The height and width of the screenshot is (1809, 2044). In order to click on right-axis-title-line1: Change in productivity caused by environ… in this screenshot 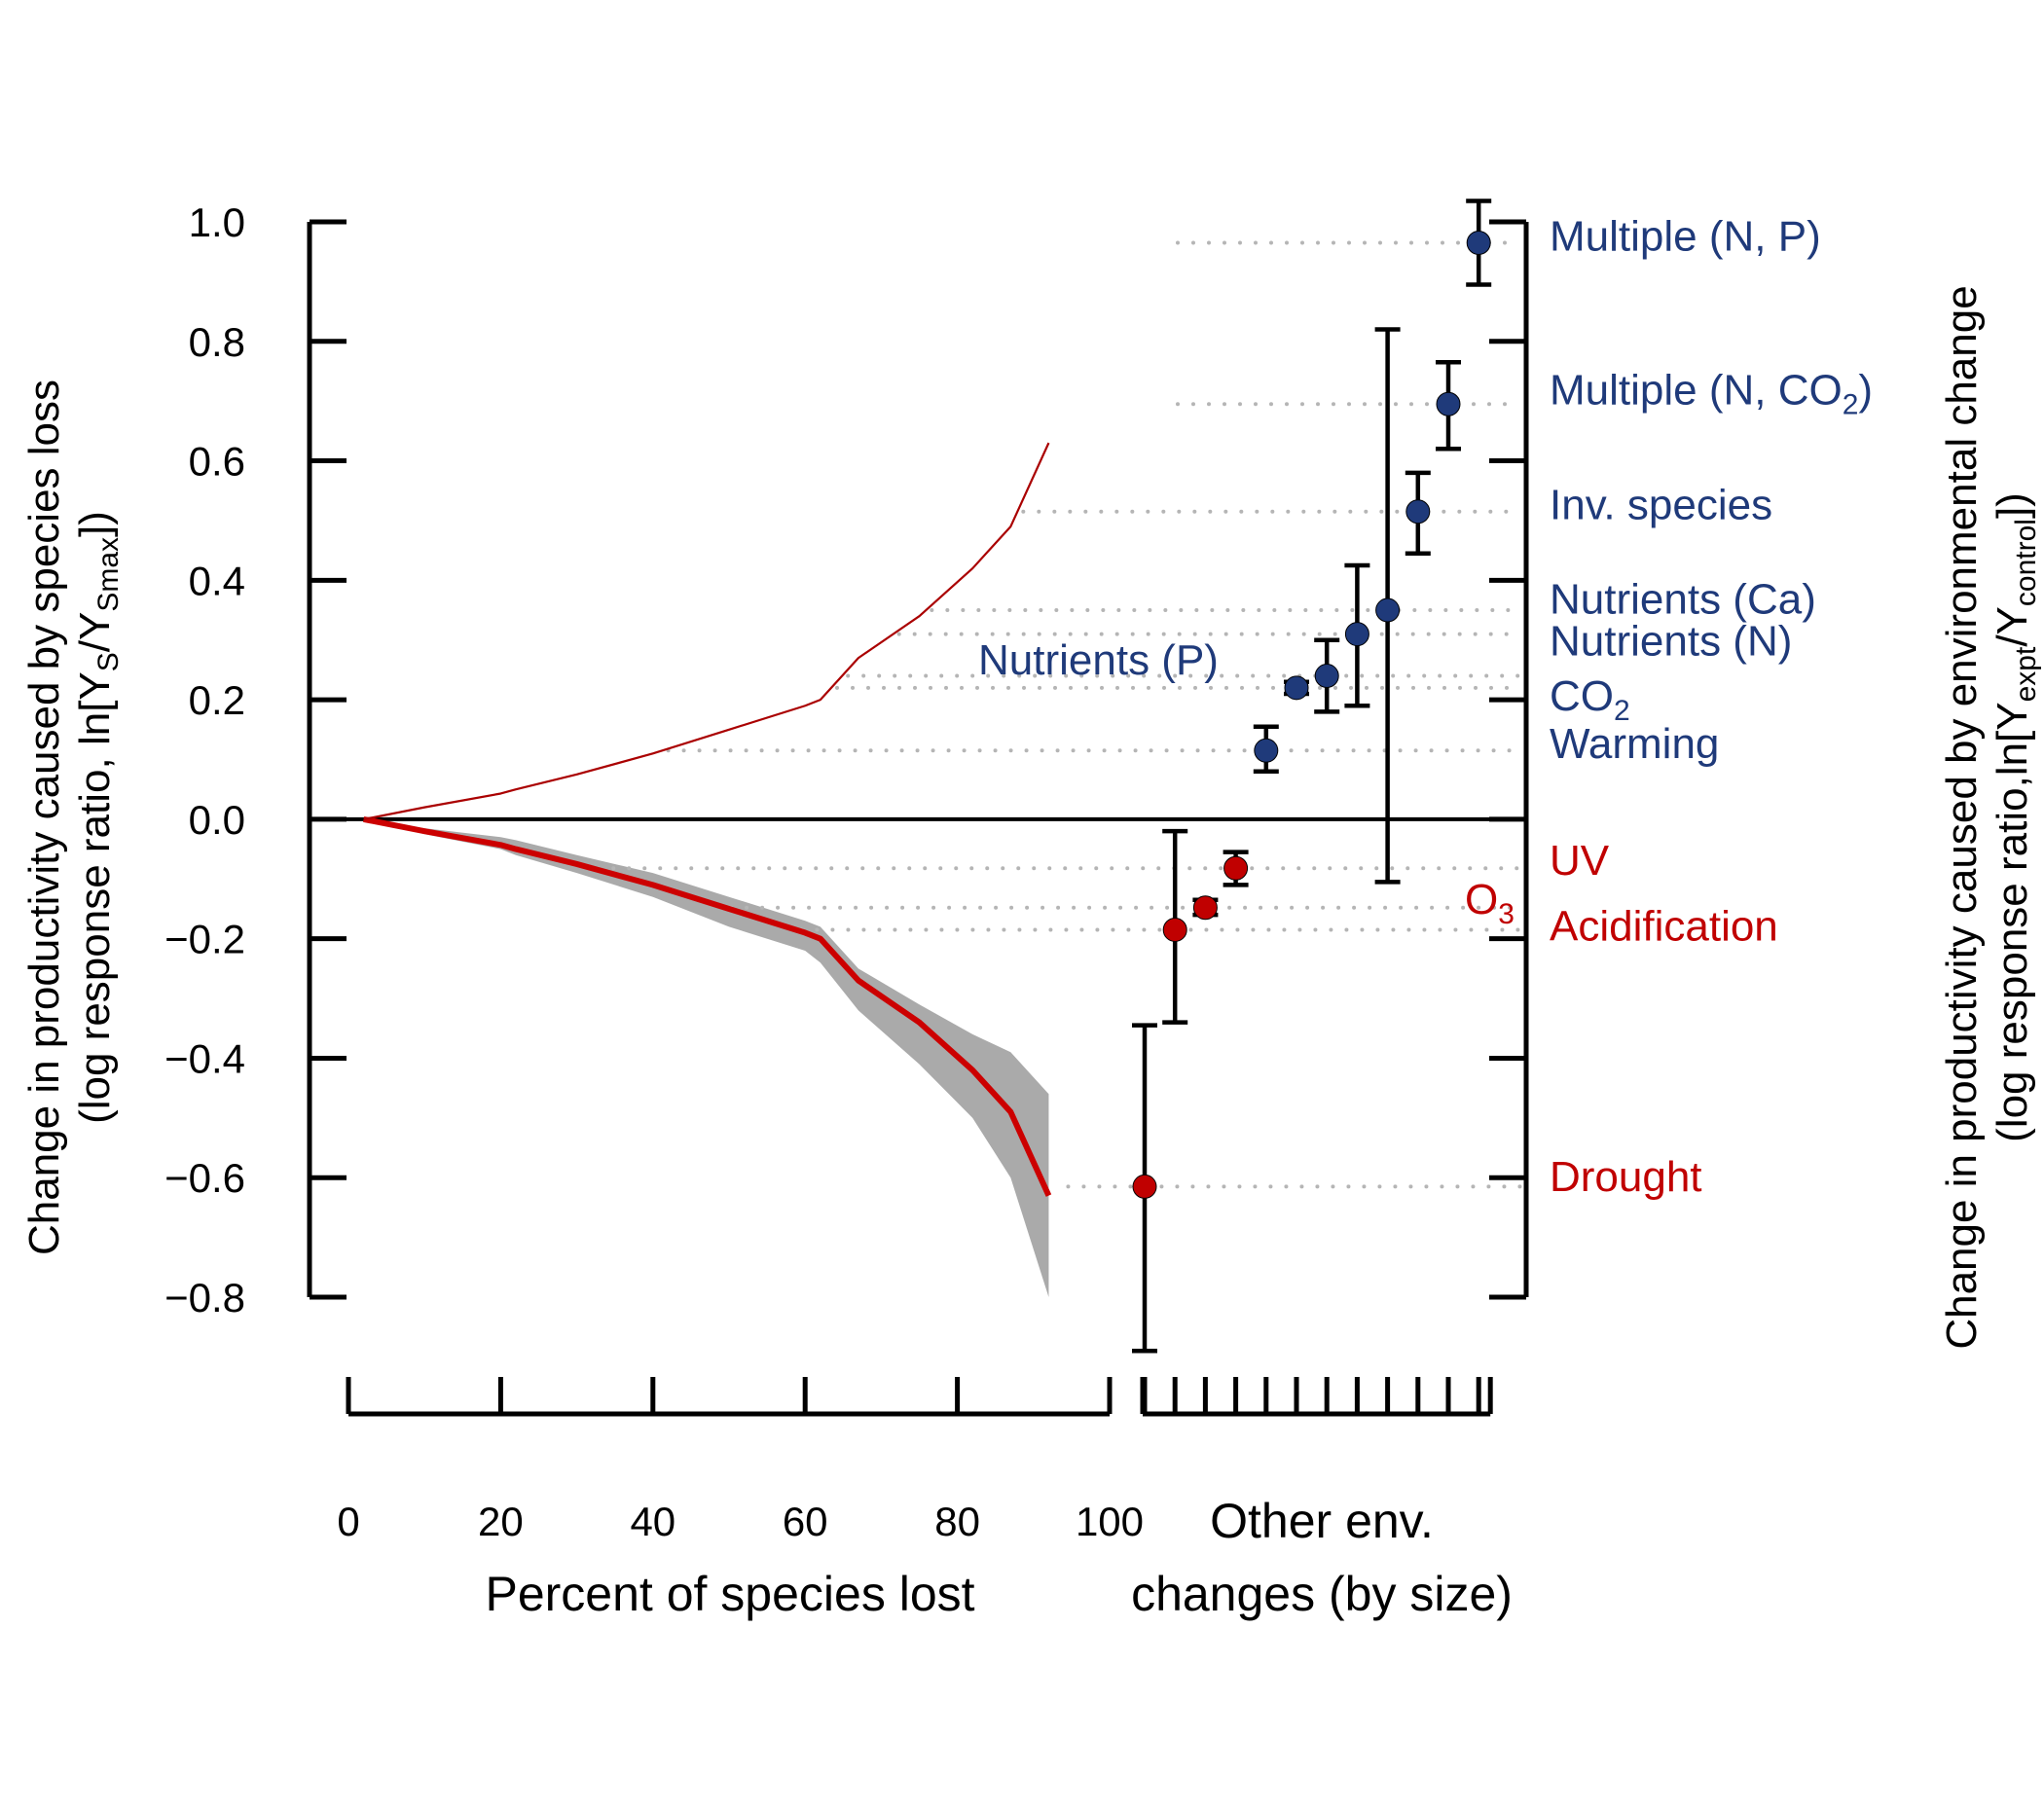, I will do `click(1962, 817)`.